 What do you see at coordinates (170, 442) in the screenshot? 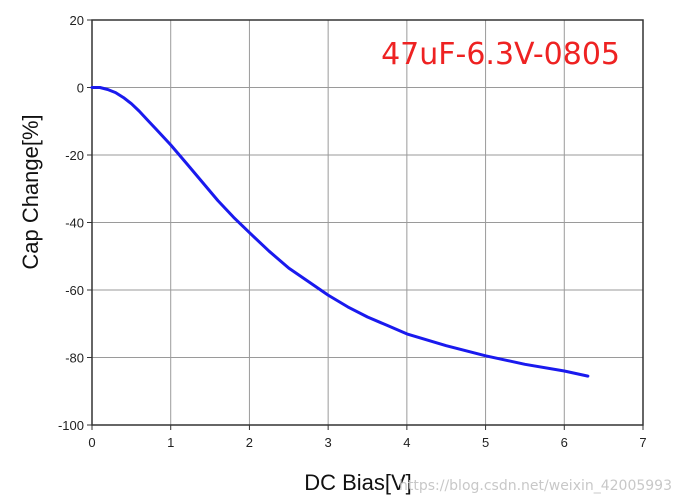
I see `x-tick-label: 1` at bounding box center [170, 442].